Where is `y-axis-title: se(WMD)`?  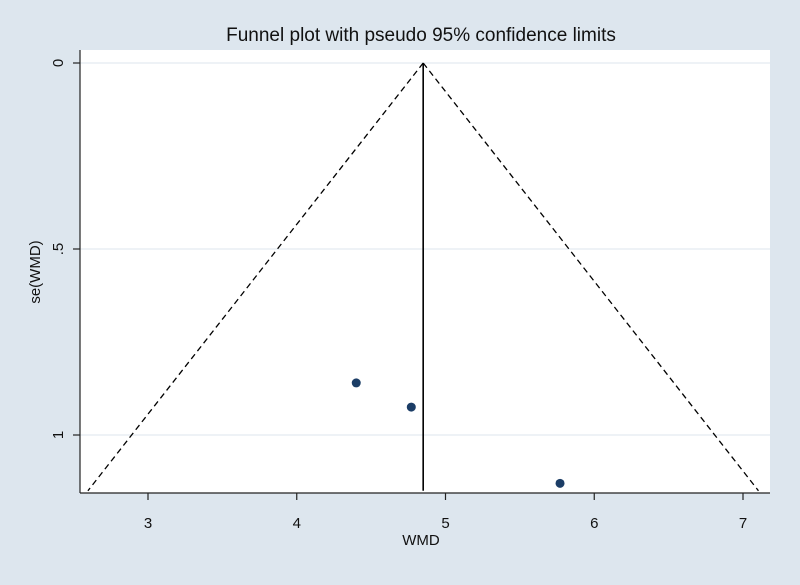 y-axis-title: se(WMD) is located at coordinates (35, 271).